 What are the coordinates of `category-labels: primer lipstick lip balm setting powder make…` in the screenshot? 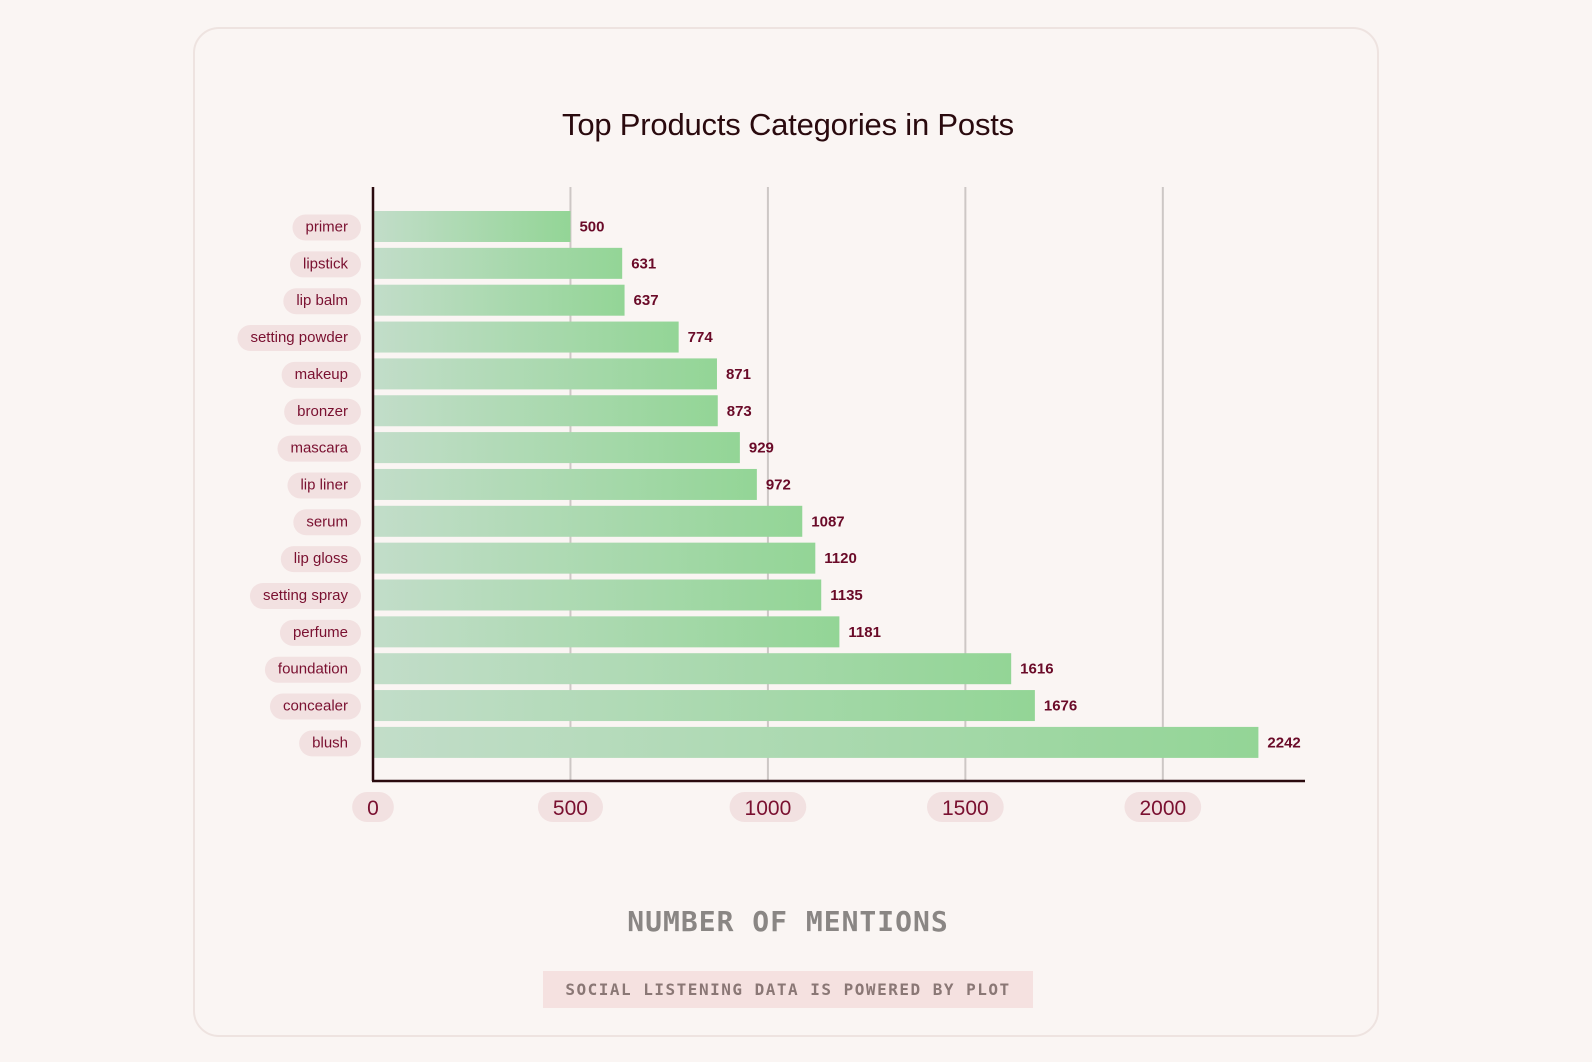 It's located at (299, 485).